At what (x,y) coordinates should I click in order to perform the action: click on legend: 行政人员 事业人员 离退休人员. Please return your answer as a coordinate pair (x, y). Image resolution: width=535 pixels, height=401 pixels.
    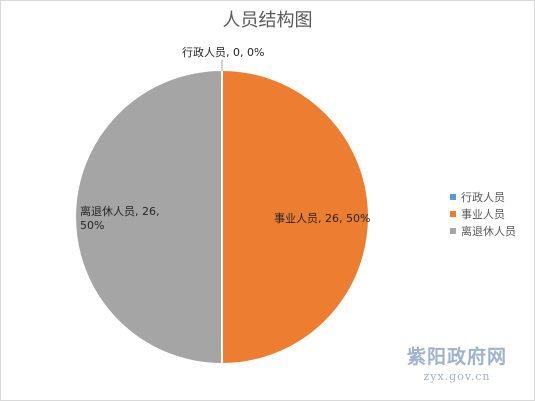
    Looking at the image, I should click on (483, 213).